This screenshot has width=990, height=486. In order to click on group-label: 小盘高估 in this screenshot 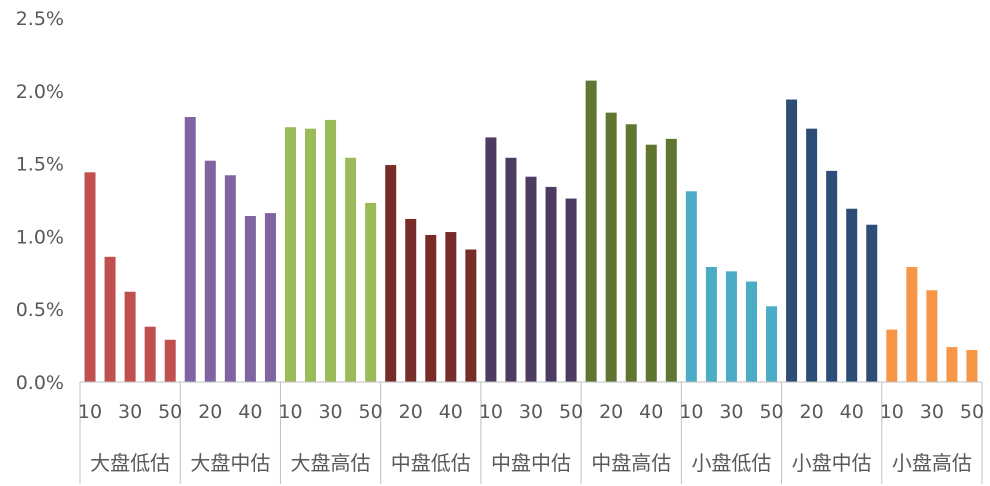, I will do `click(932, 463)`.